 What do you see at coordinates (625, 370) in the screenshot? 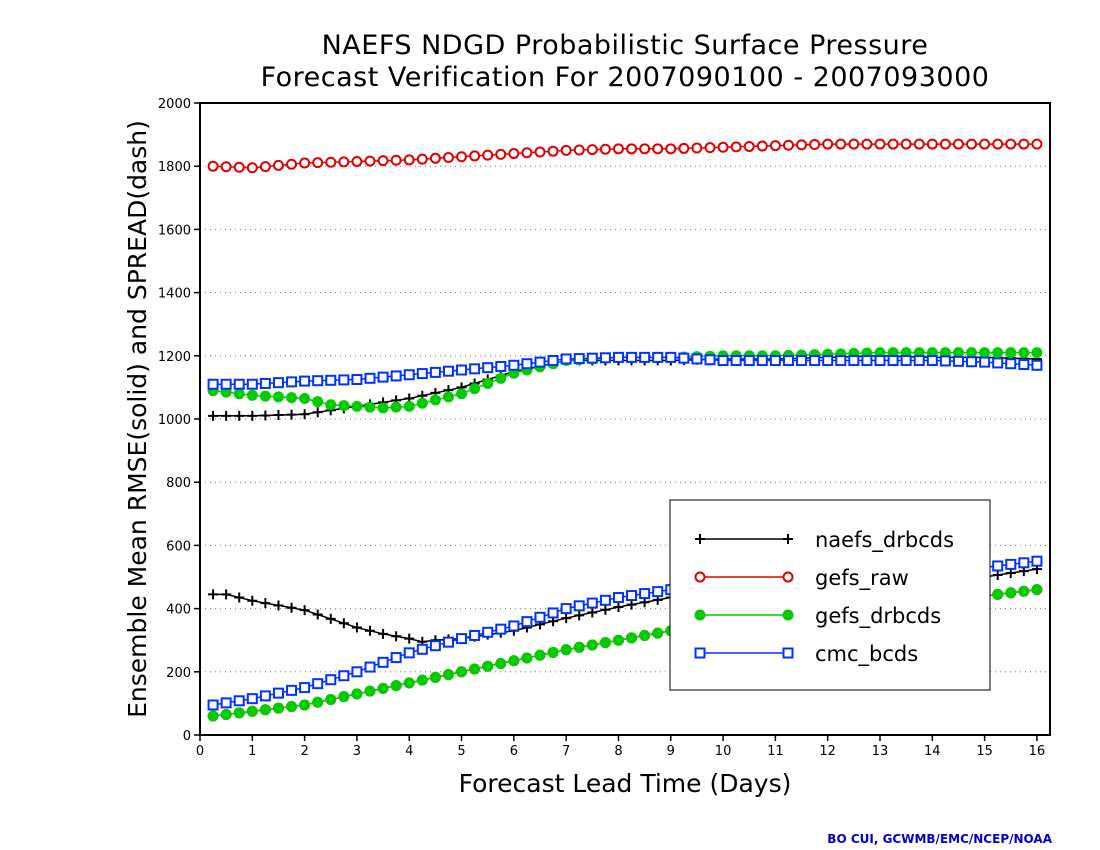
I see `series-line-cmc-bcds-rmse` at bounding box center [625, 370].